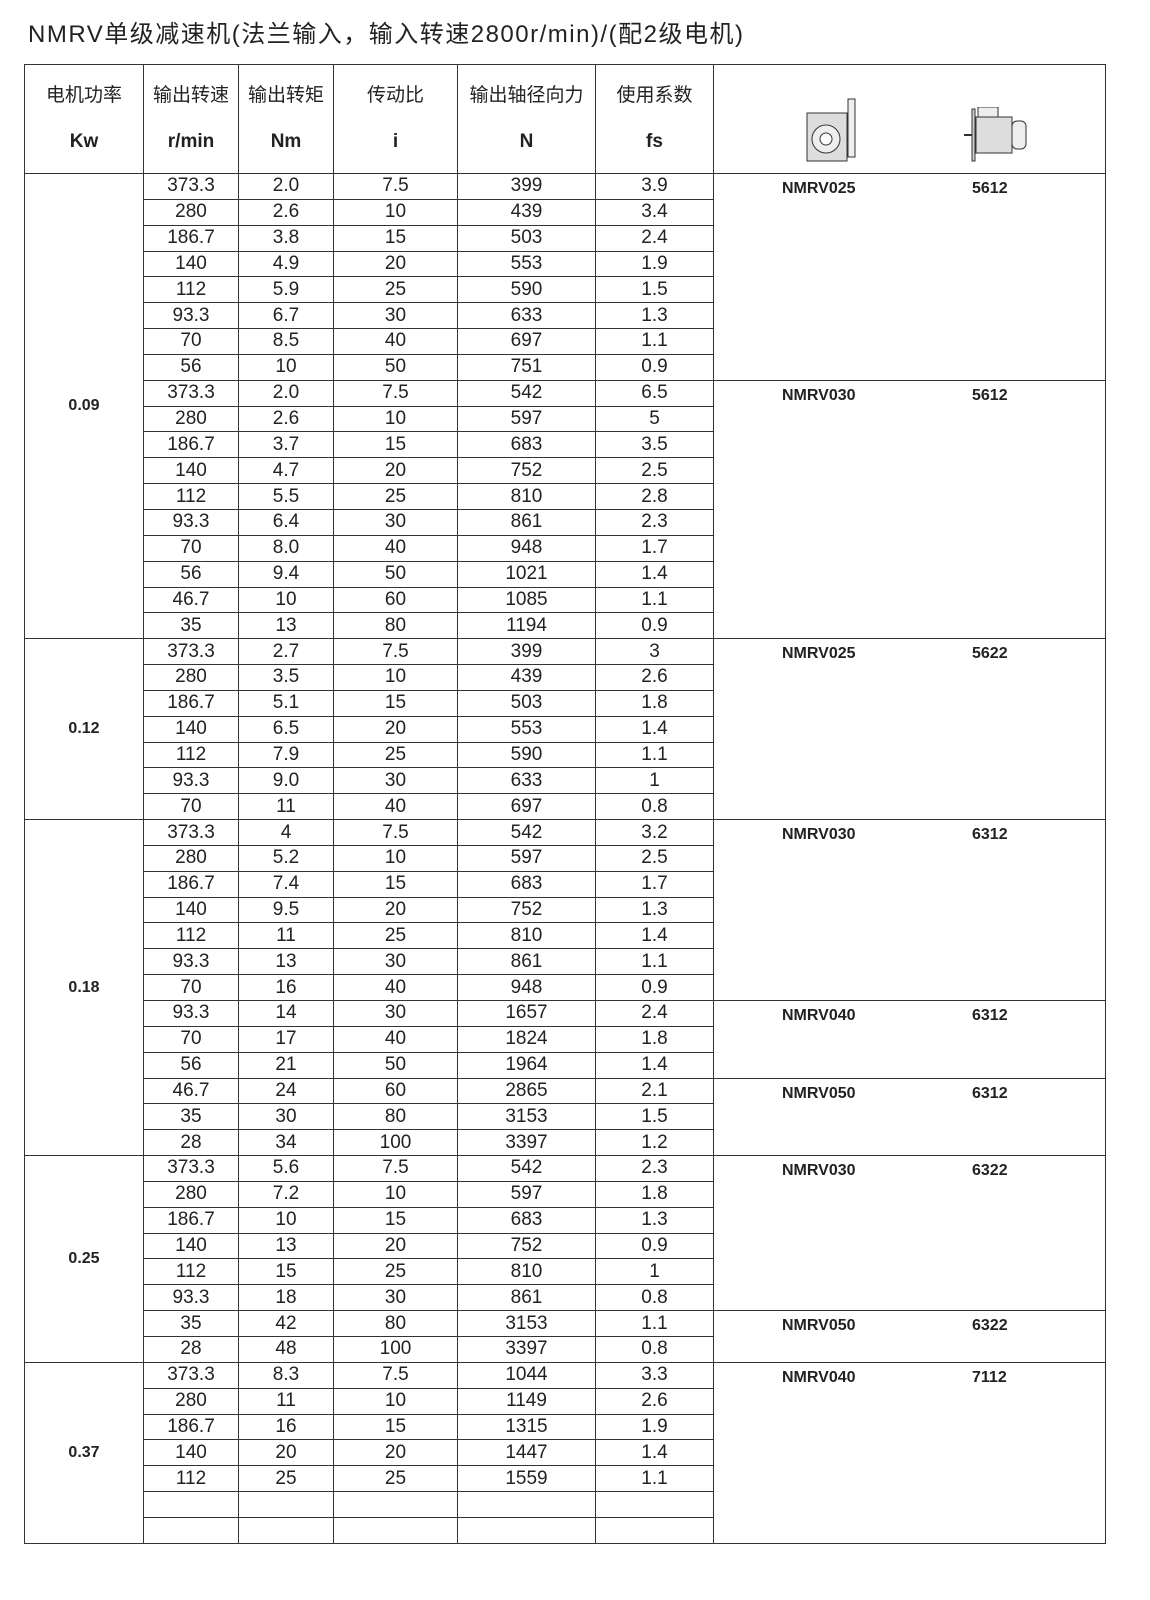 The image size is (1150, 1600). I want to click on radial-force-cell: 751, so click(526, 367).